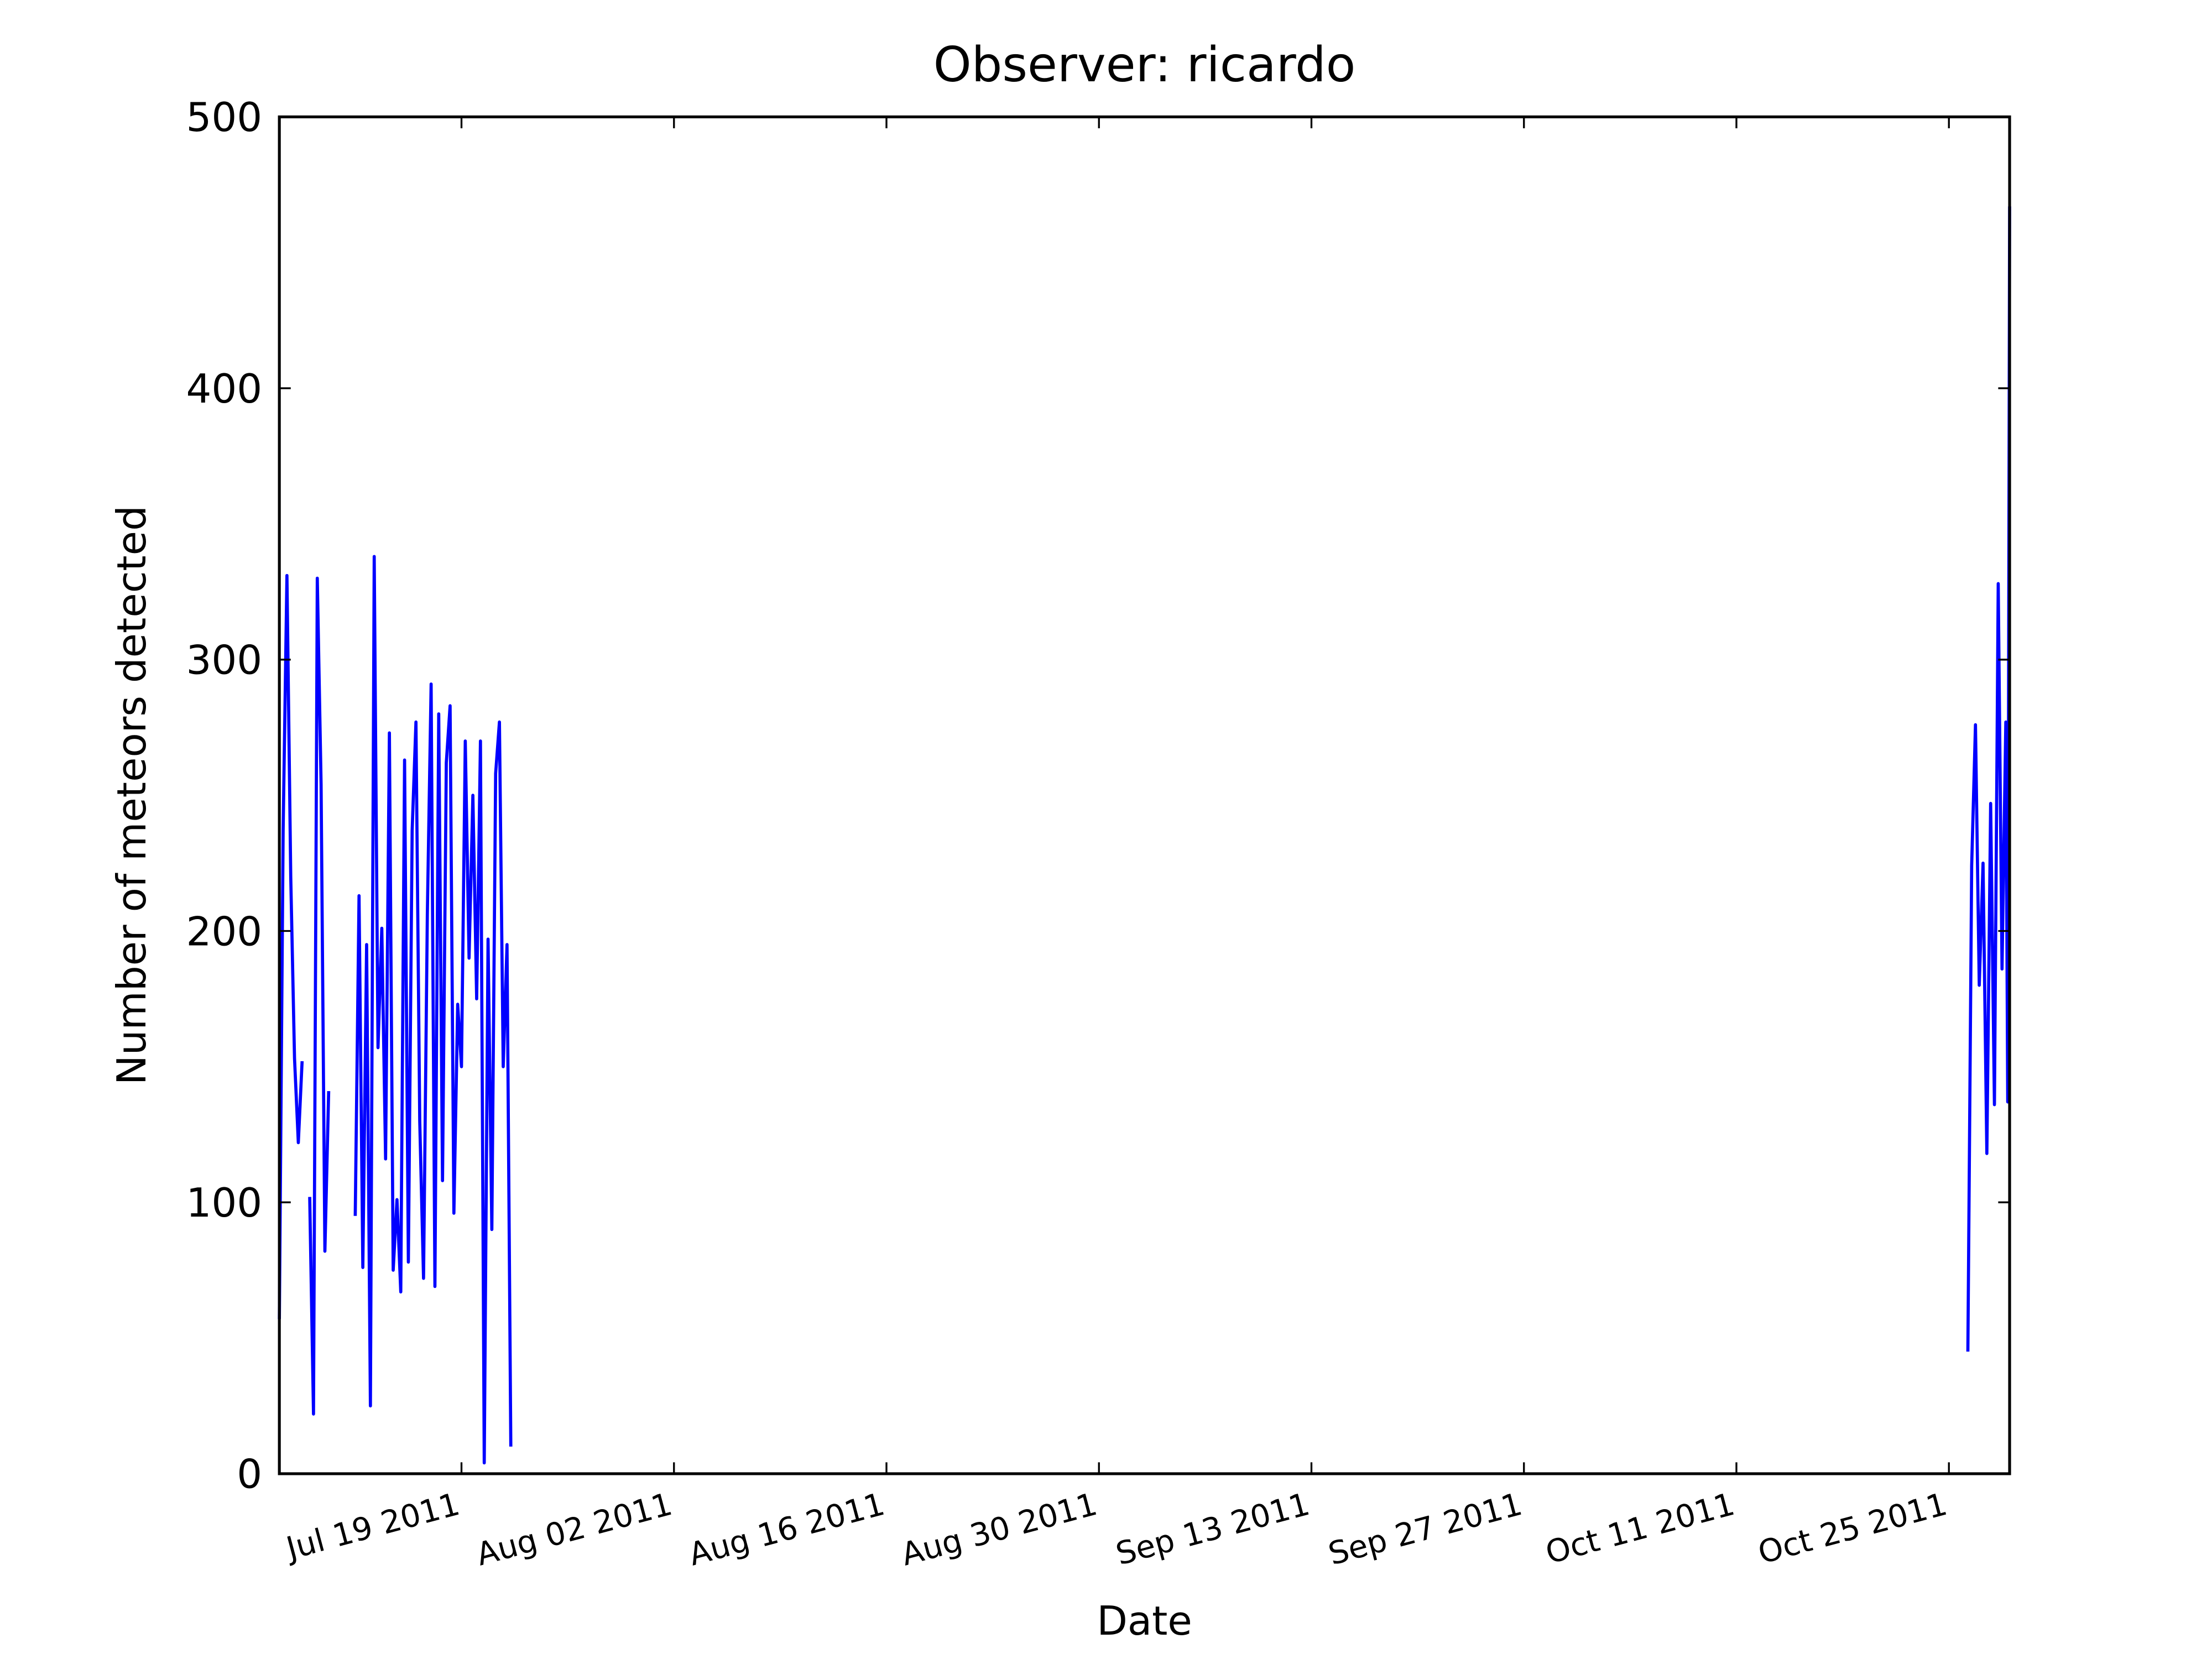 This screenshot has height=1659, width=2212. Describe the element at coordinates (224, 118) in the screenshot. I see `y-tick-label: 500` at that location.